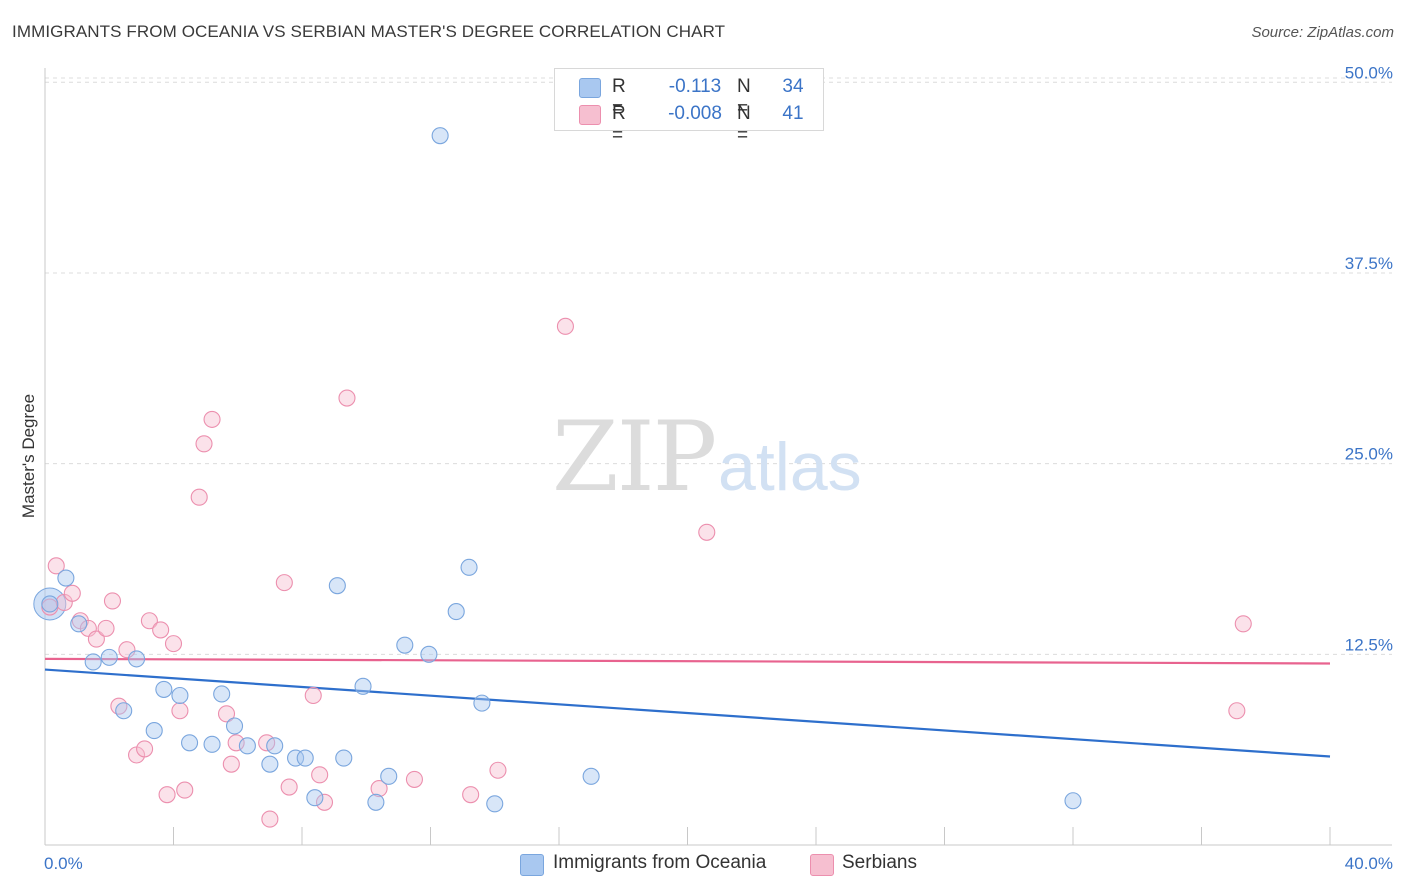  What do you see at coordinates (879, 862) in the screenshot?
I see `legend-label-serbians: Serbians` at bounding box center [879, 862].